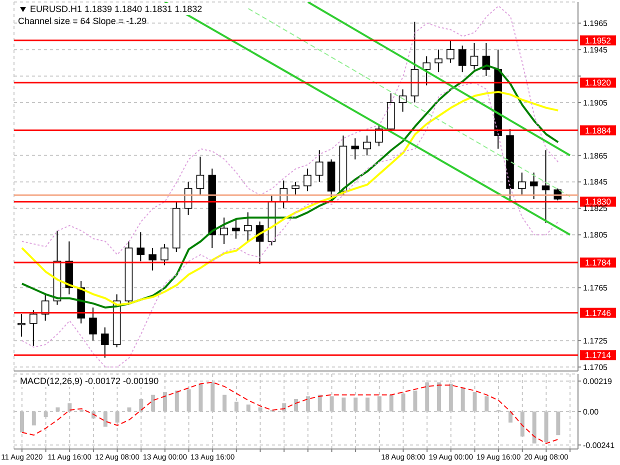 The height and width of the screenshot is (465, 620). Describe the element at coordinates (597, 381) in the screenshot. I see `y-tick-label: 0.00219` at that location.